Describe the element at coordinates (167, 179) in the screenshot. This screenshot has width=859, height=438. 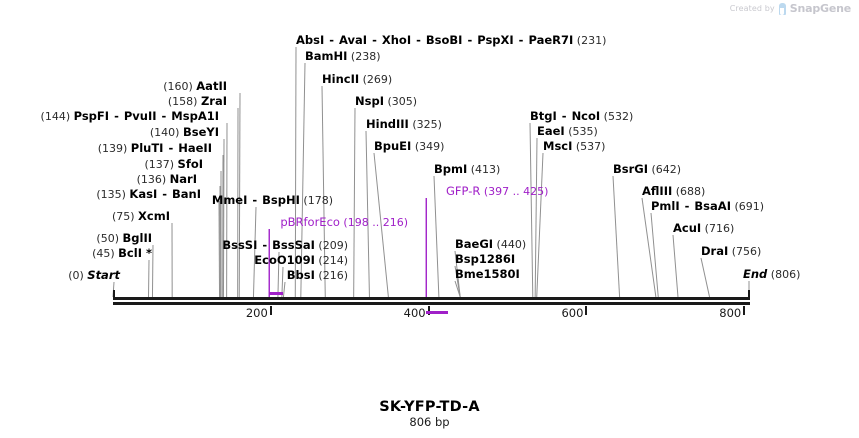
I see `enzyme-label-nari: (136) NarI` at that location.